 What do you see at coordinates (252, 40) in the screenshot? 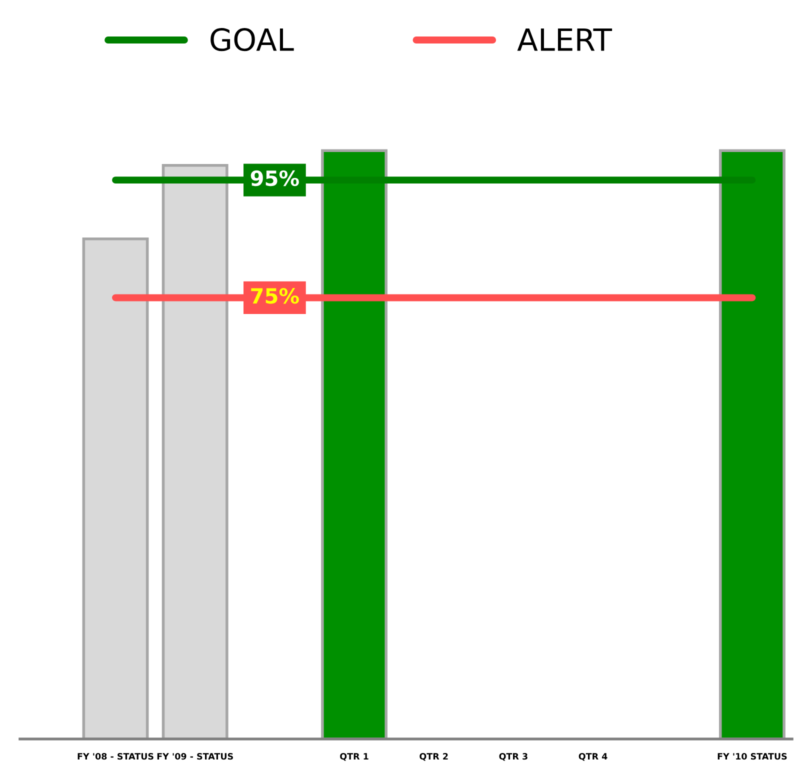
I see `legend-label: GOAL` at bounding box center [252, 40].